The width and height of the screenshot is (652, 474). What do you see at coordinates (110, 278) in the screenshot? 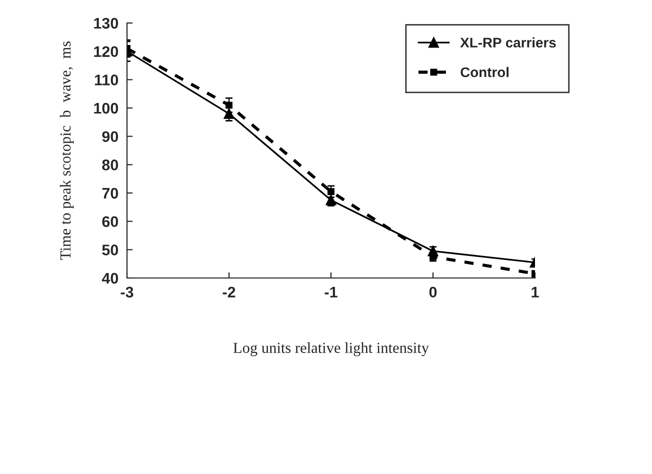
I see `y-tick-label: 40` at bounding box center [110, 278].